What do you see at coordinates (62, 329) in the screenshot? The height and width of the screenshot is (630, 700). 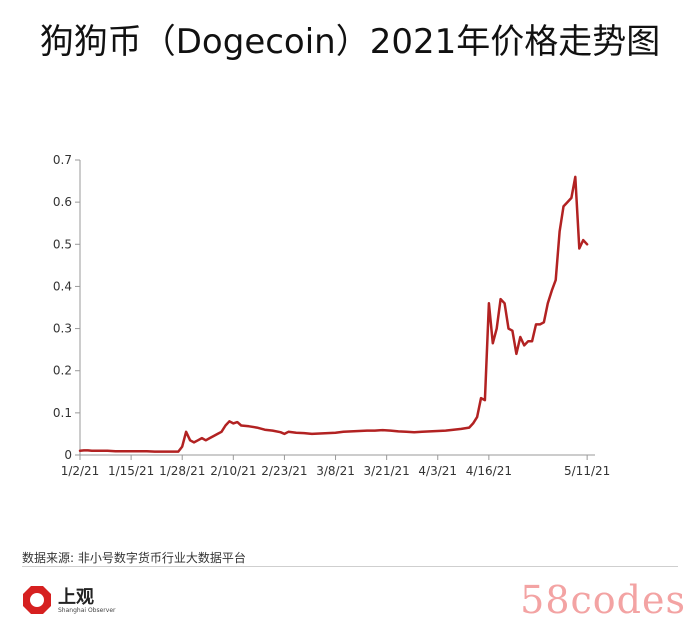 I see `y-tick-label: 0.3` at bounding box center [62, 329].